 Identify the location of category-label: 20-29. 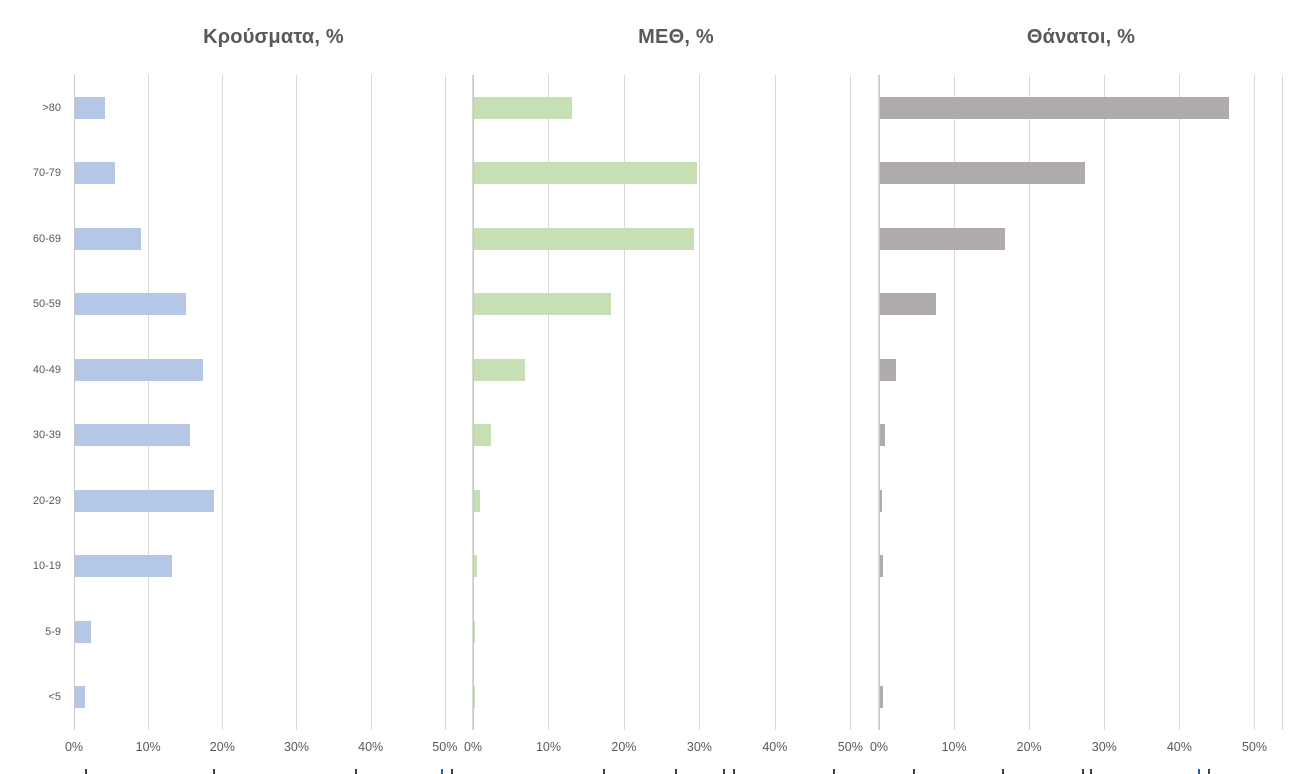
(46, 500).